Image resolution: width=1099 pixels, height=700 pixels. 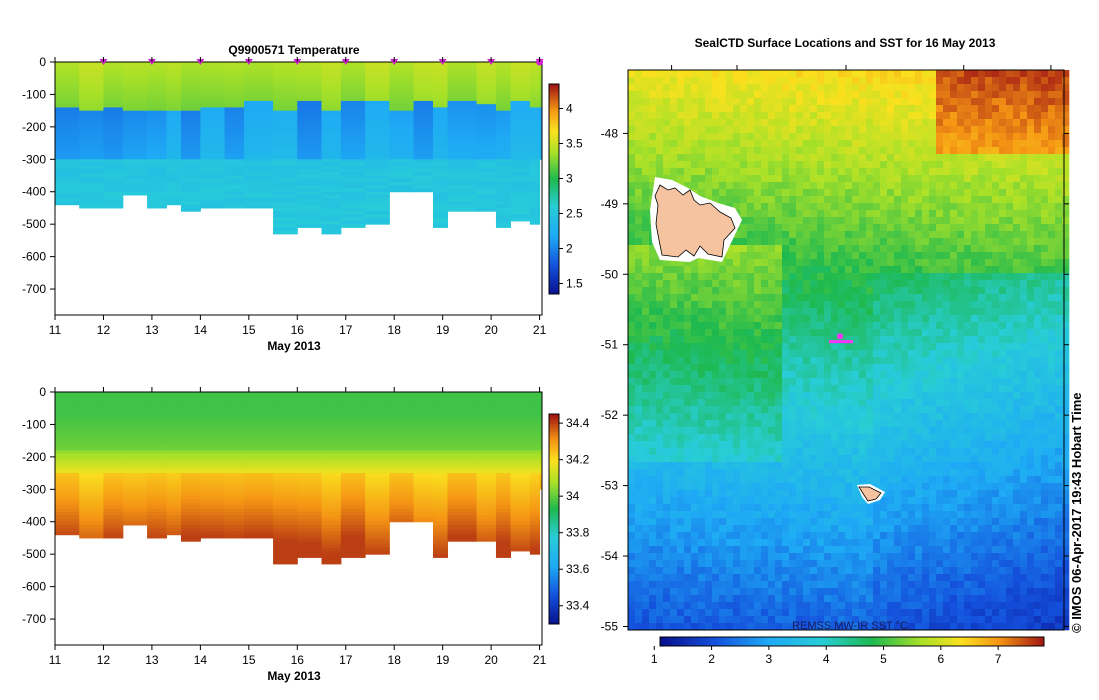 What do you see at coordinates (578, 606) in the screenshot?
I see `colorbar-tick-label: 33.4` at bounding box center [578, 606].